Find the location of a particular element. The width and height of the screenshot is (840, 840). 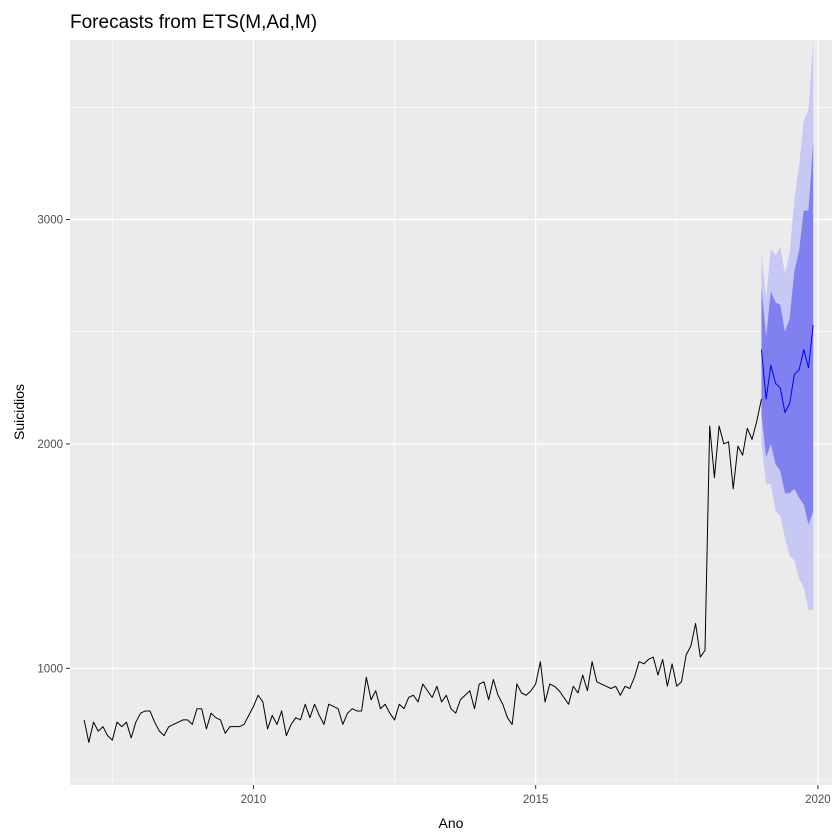

chart-title: Forecasts from ETS(M,Ad,M) is located at coordinates (193, 22).